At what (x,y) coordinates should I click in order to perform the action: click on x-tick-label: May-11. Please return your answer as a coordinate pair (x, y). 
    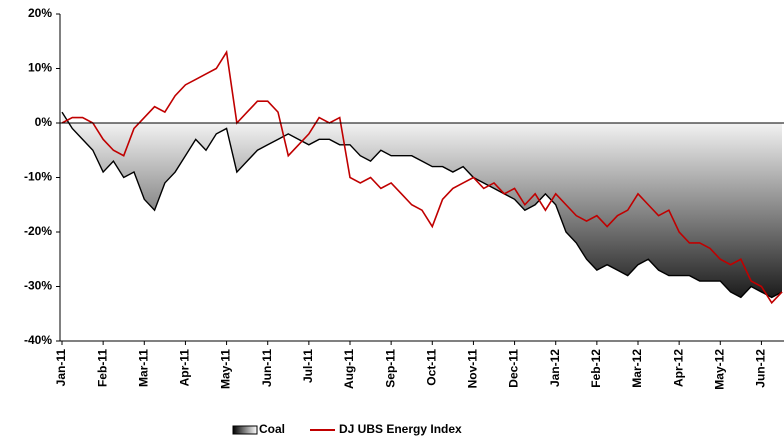
    Looking at the image, I should click on (226, 369).